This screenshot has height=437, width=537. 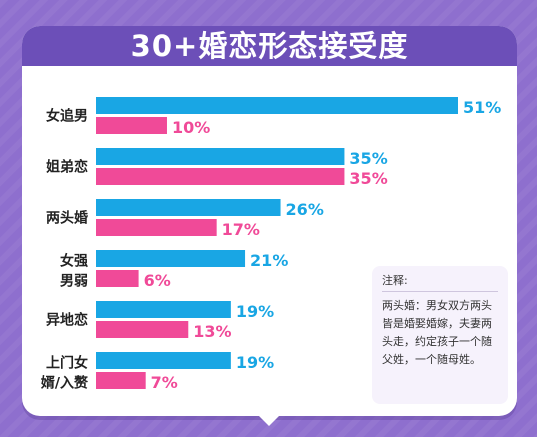 I want to click on chart-title: 30+婚恋形态接受度, so click(x=269, y=46).